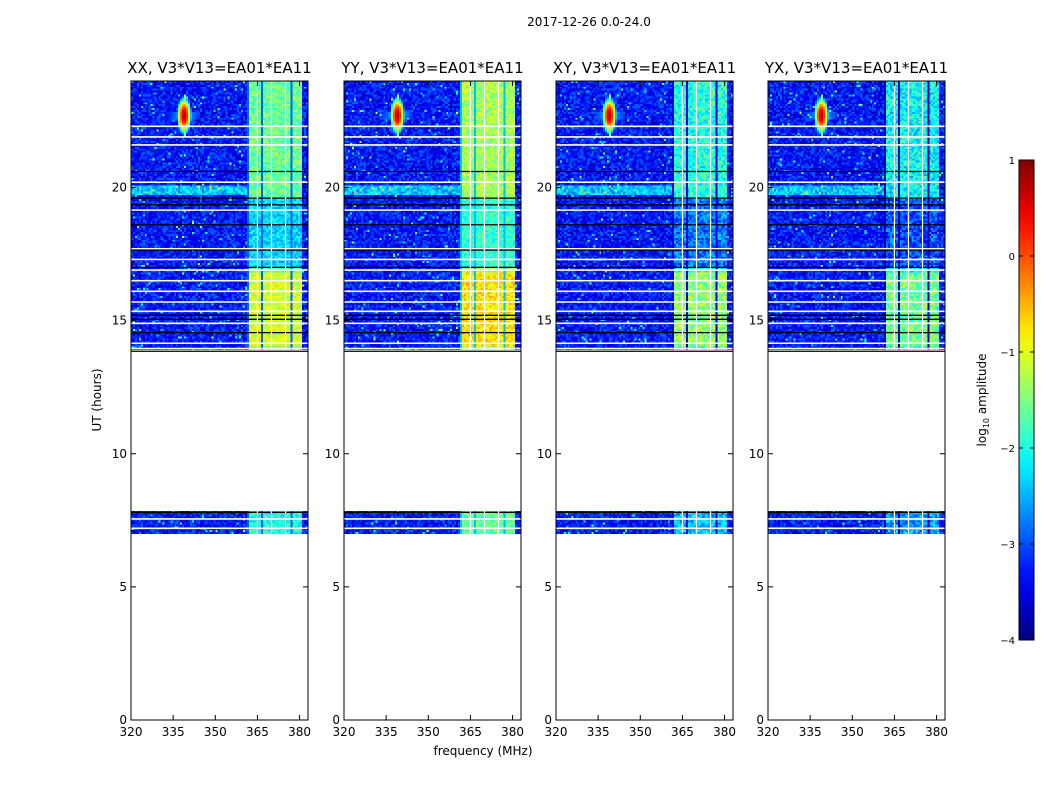  What do you see at coordinates (1012, 161) in the screenshot?
I see `colorbar-tick-label: 1` at bounding box center [1012, 161].